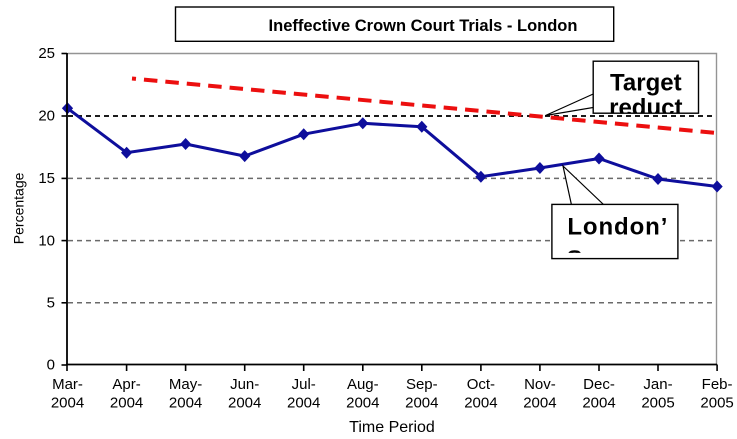 This screenshot has width=737, height=439. What do you see at coordinates (67, 394) in the screenshot?
I see `svg-text: Mar-2004` at bounding box center [67, 394].